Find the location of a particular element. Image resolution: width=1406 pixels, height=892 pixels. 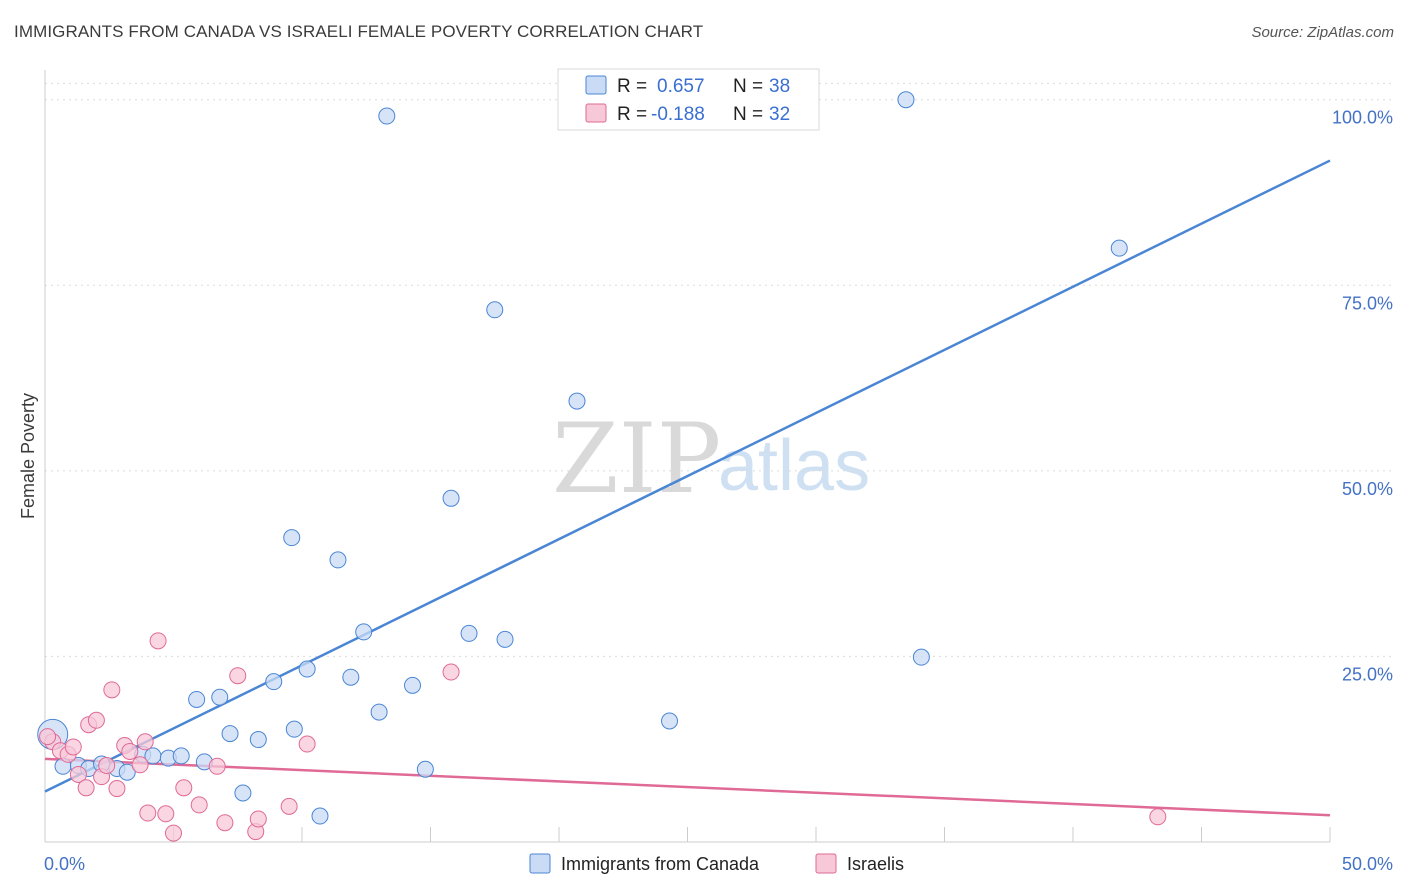

y-tick-label-0: 25.0% is located at coordinates (1367, 674).